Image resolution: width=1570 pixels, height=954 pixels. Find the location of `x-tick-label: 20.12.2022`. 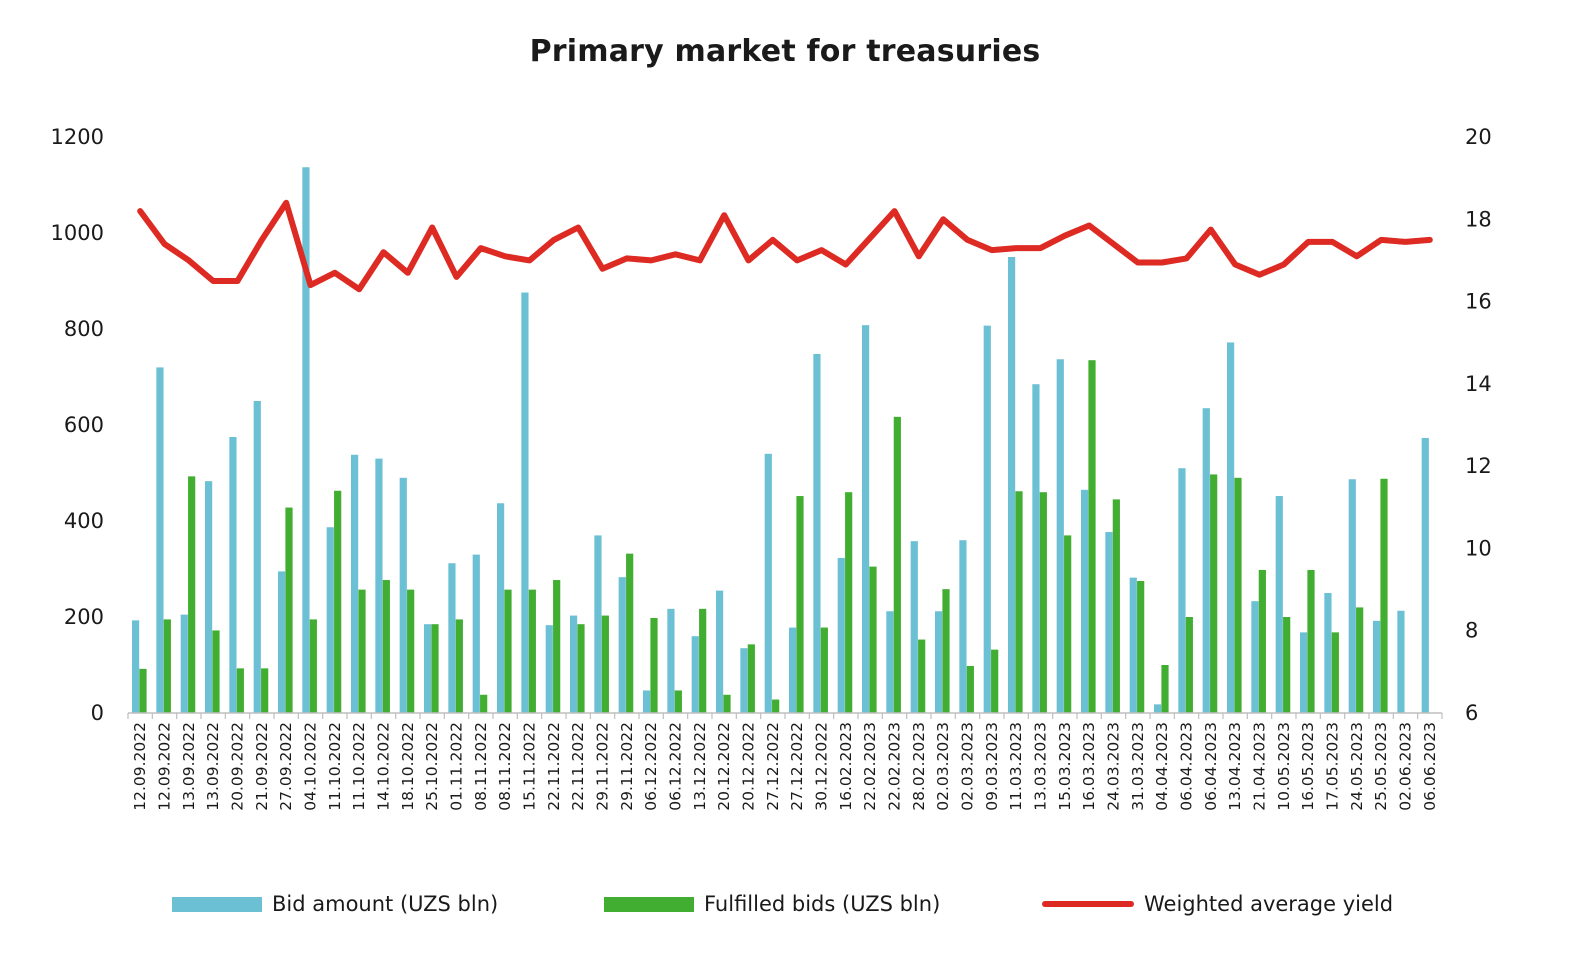

x-tick-label: 20.12.2022 is located at coordinates (749, 766).